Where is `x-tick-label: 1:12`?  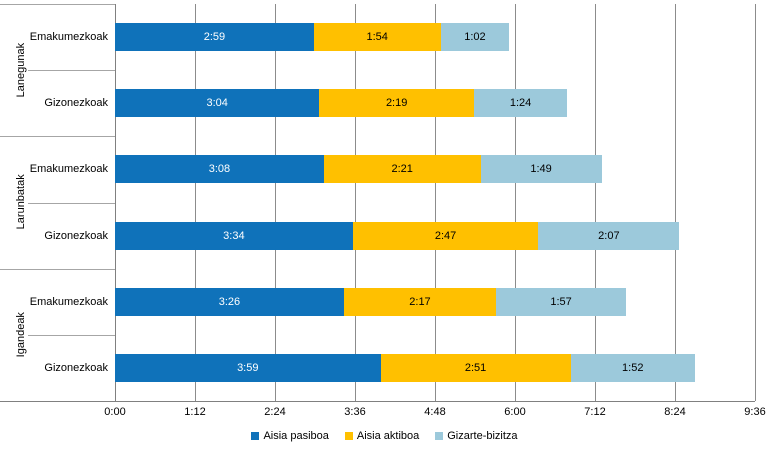 x-tick-label: 1:12 is located at coordinates (195, 412).